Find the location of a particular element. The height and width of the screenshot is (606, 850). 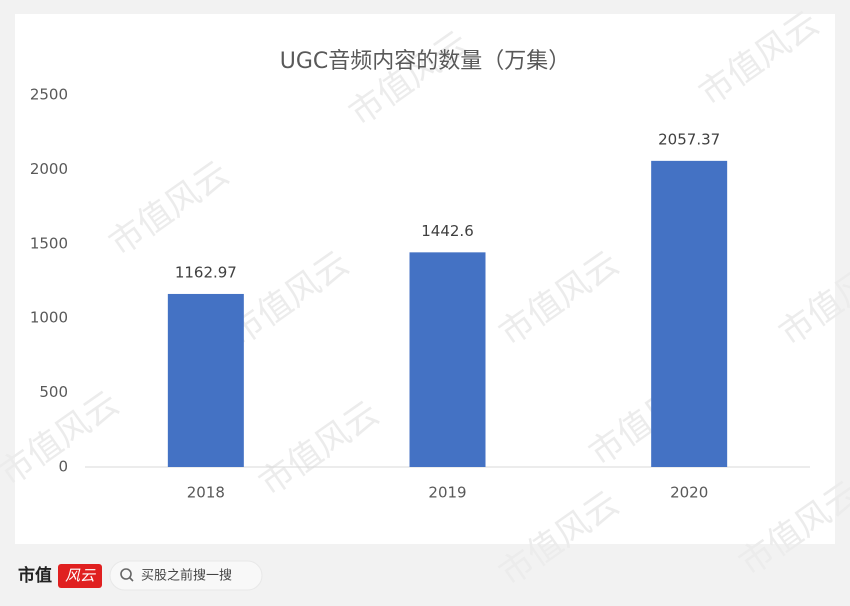

y-tick-label: 2000 is located at coordinates (49, 169).